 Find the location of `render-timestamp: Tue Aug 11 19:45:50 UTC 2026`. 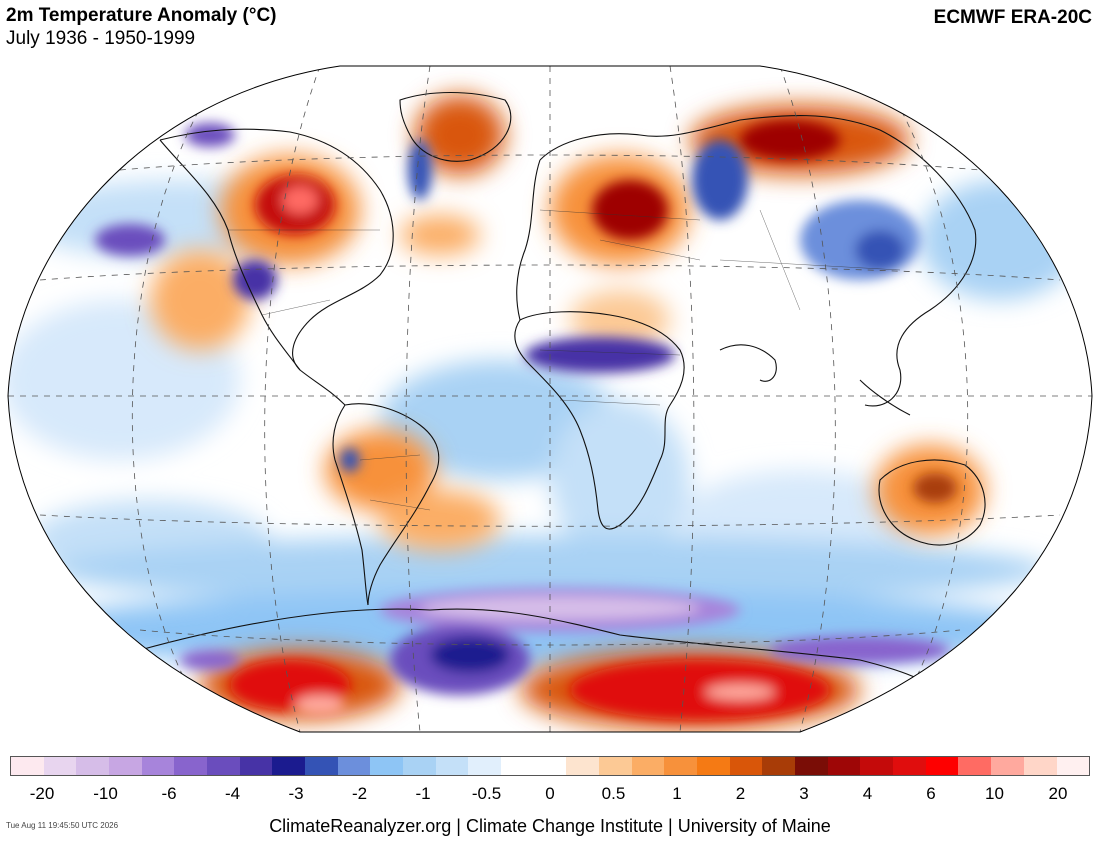

render-timestamp: Tue Aug 11 19:45:50 UTC 2026 is located at coordinates (62, 825).